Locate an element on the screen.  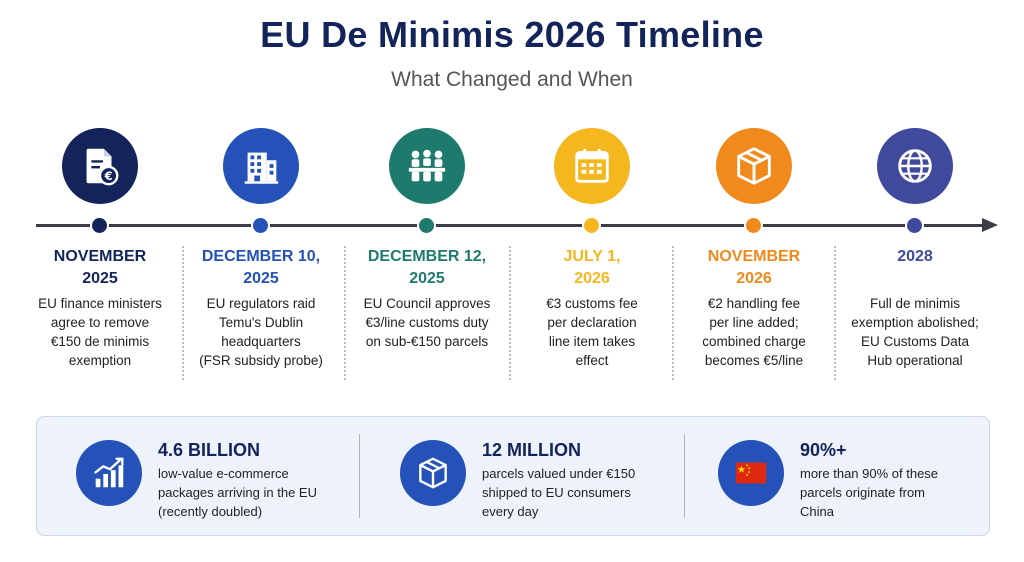
desc-line: €3/line customs duty is located at coordinates (427, 322).